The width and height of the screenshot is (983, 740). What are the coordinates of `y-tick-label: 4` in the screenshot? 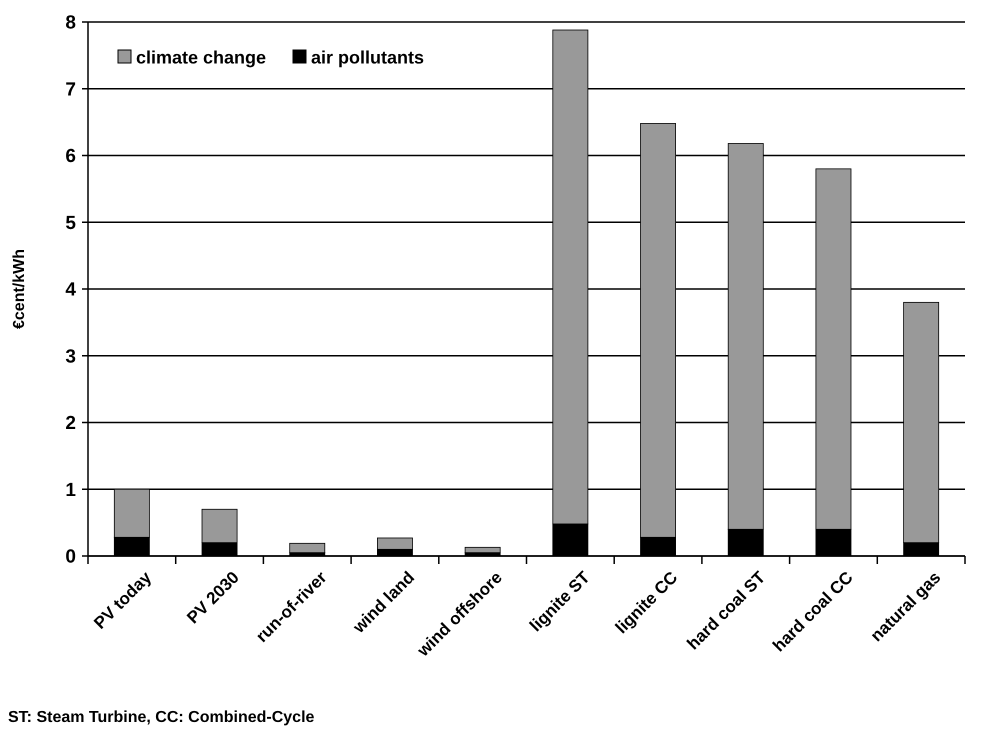 It's located at (70, 290).